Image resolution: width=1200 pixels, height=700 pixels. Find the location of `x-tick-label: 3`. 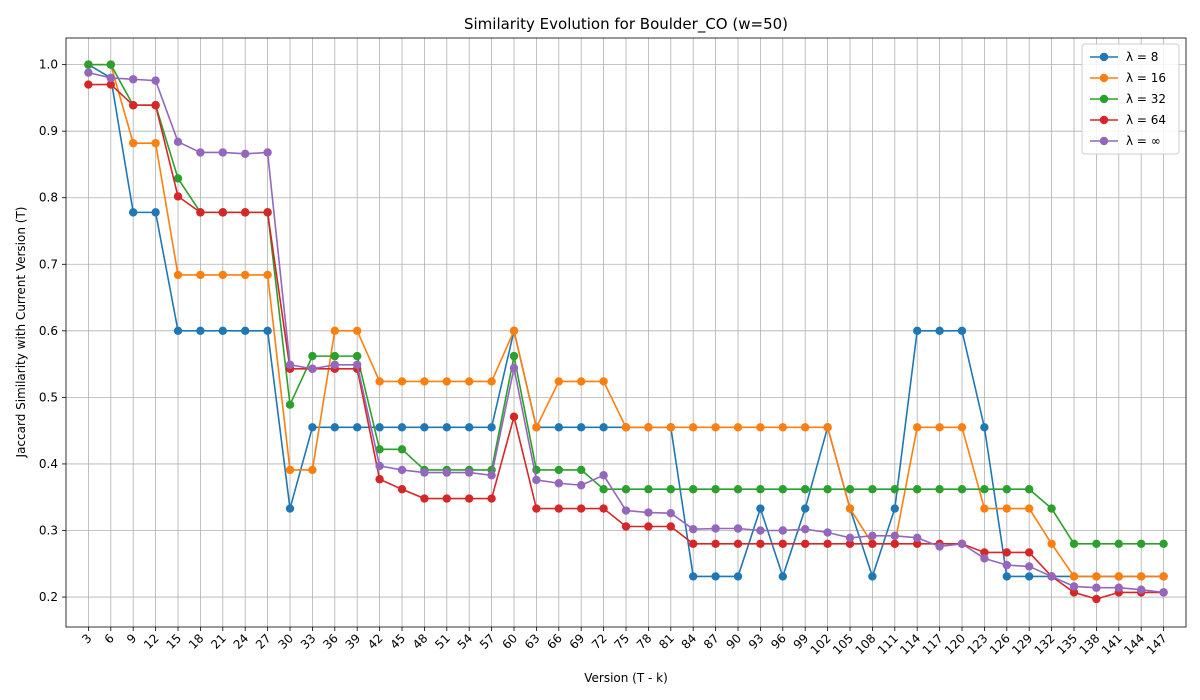

x-tick-label: 3 is located at coordinates (86, 638).